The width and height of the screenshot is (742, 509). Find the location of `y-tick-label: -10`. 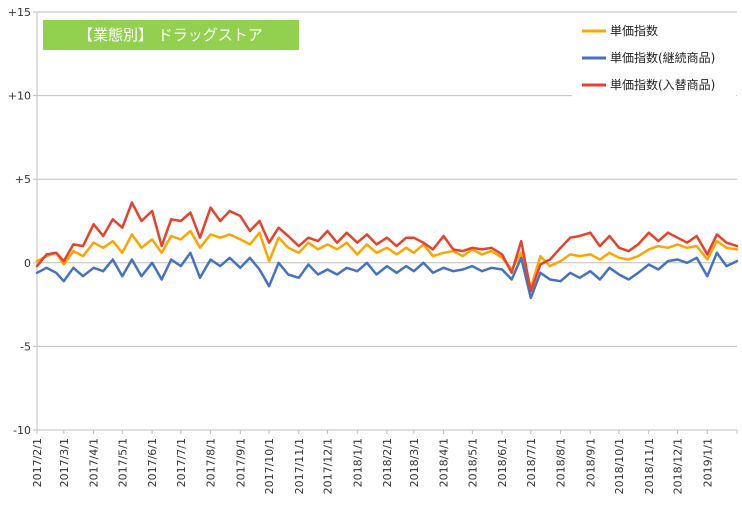

y-tick-label: -10 is located at coordinates (22, 430).